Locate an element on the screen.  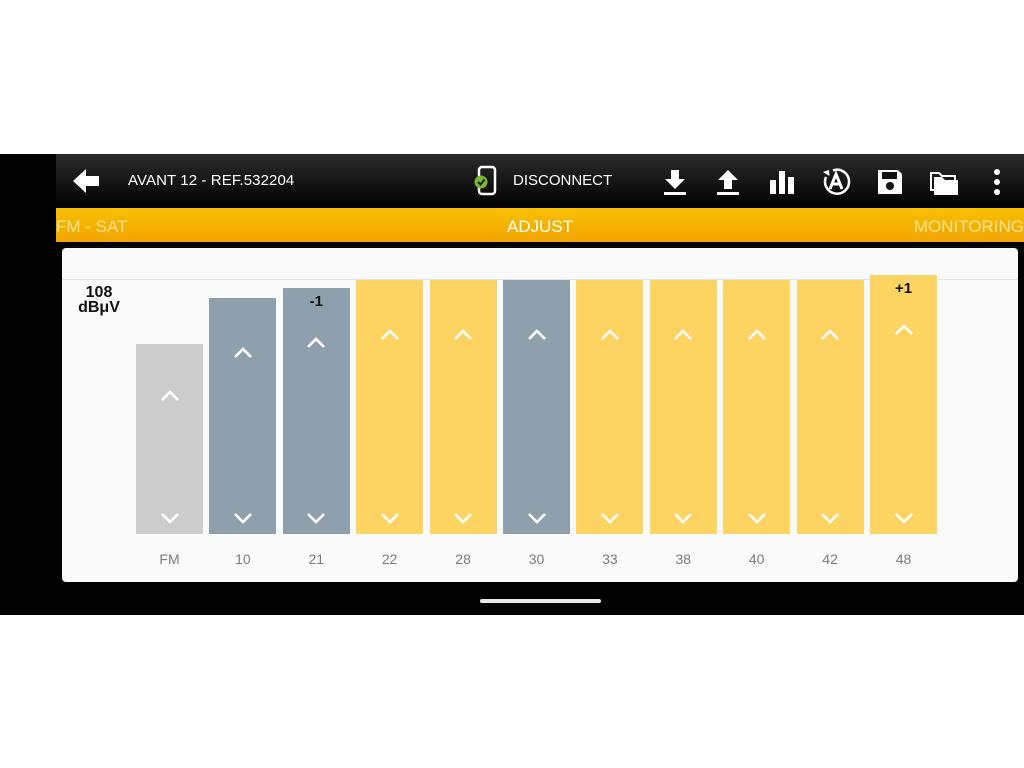
gain-offset-label: +1 is located at coordinates (903, 288).